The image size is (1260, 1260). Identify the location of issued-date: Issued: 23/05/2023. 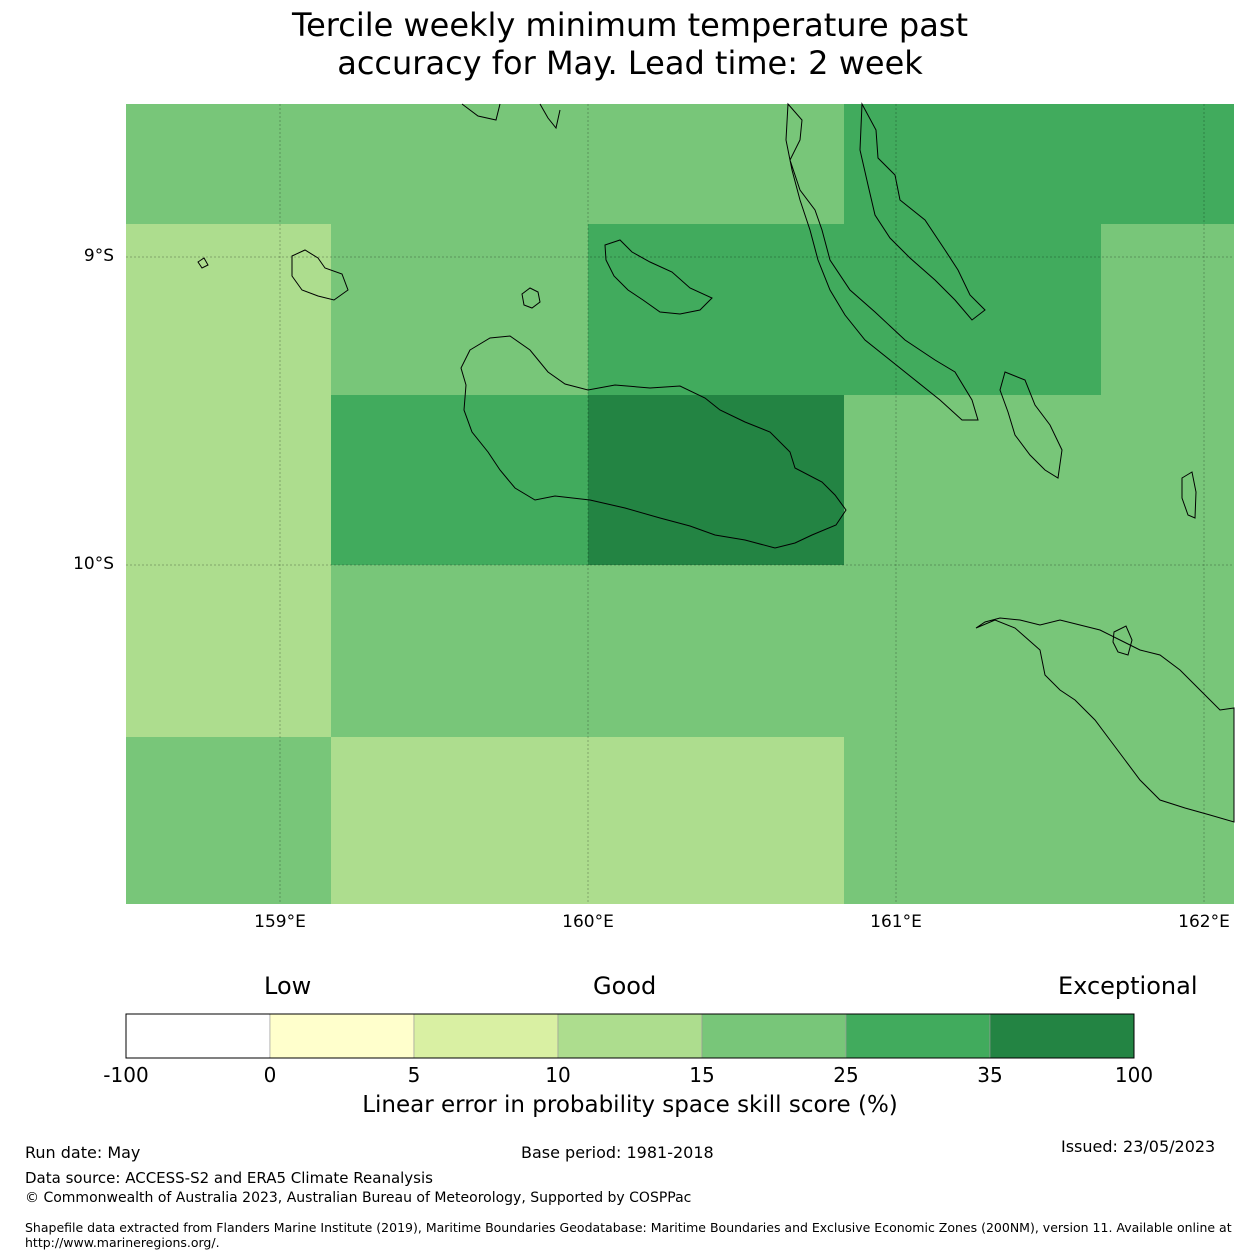
(1138, 1146).